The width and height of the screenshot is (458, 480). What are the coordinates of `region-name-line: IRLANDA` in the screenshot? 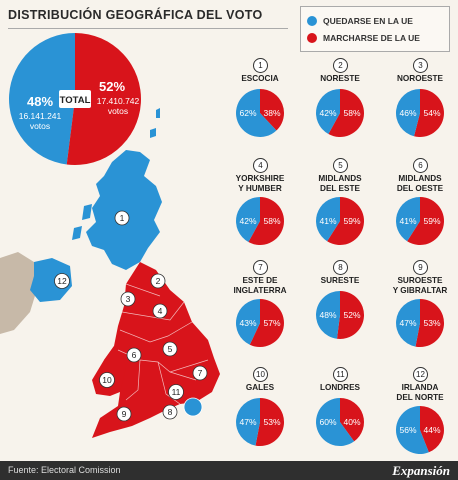 It's located at (420, 387).